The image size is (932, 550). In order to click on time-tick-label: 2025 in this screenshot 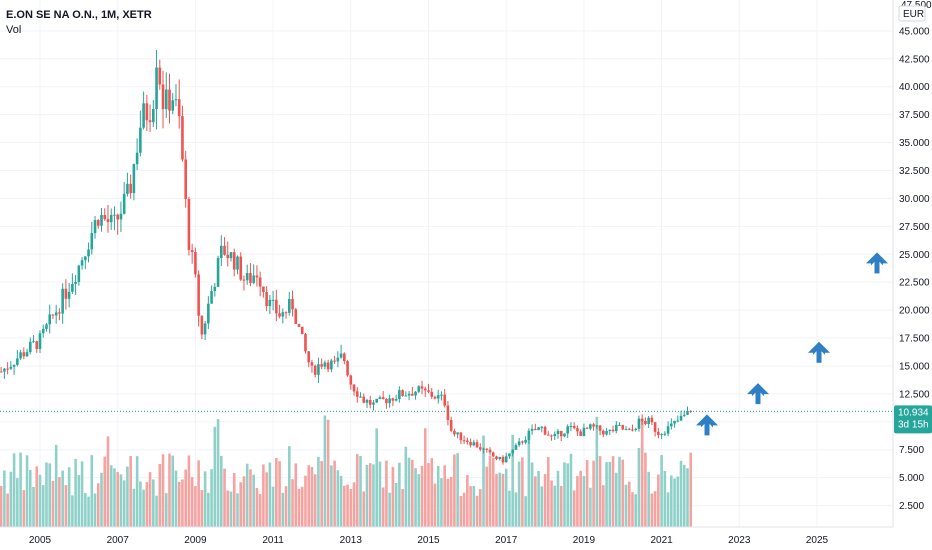, I will do `click(817, 540)`.